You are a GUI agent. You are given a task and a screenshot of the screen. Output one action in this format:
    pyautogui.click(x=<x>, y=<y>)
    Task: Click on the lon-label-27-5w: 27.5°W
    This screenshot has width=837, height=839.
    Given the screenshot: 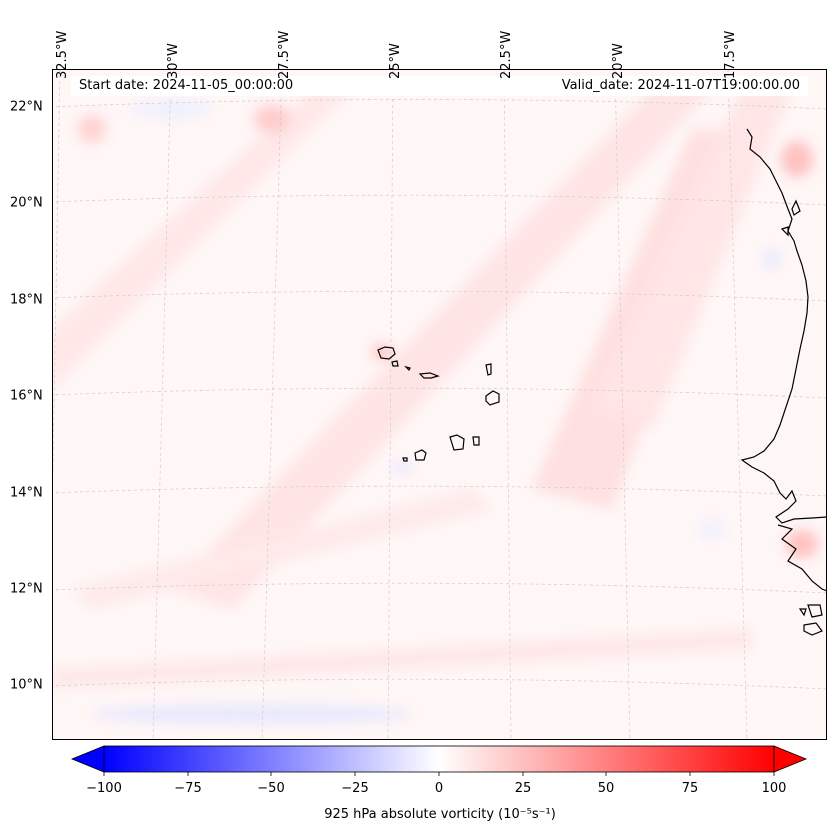 What is the action you would take?
    pyautogui.click(x=284, y=54)
    